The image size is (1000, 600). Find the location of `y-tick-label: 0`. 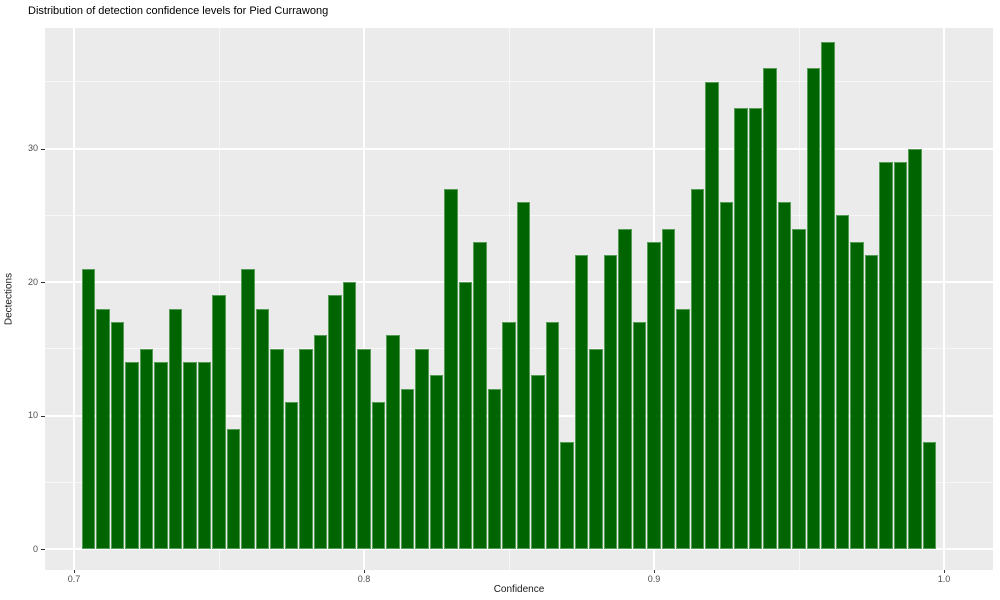

y-tick-label: 0 is located at coordinates (35, 548).